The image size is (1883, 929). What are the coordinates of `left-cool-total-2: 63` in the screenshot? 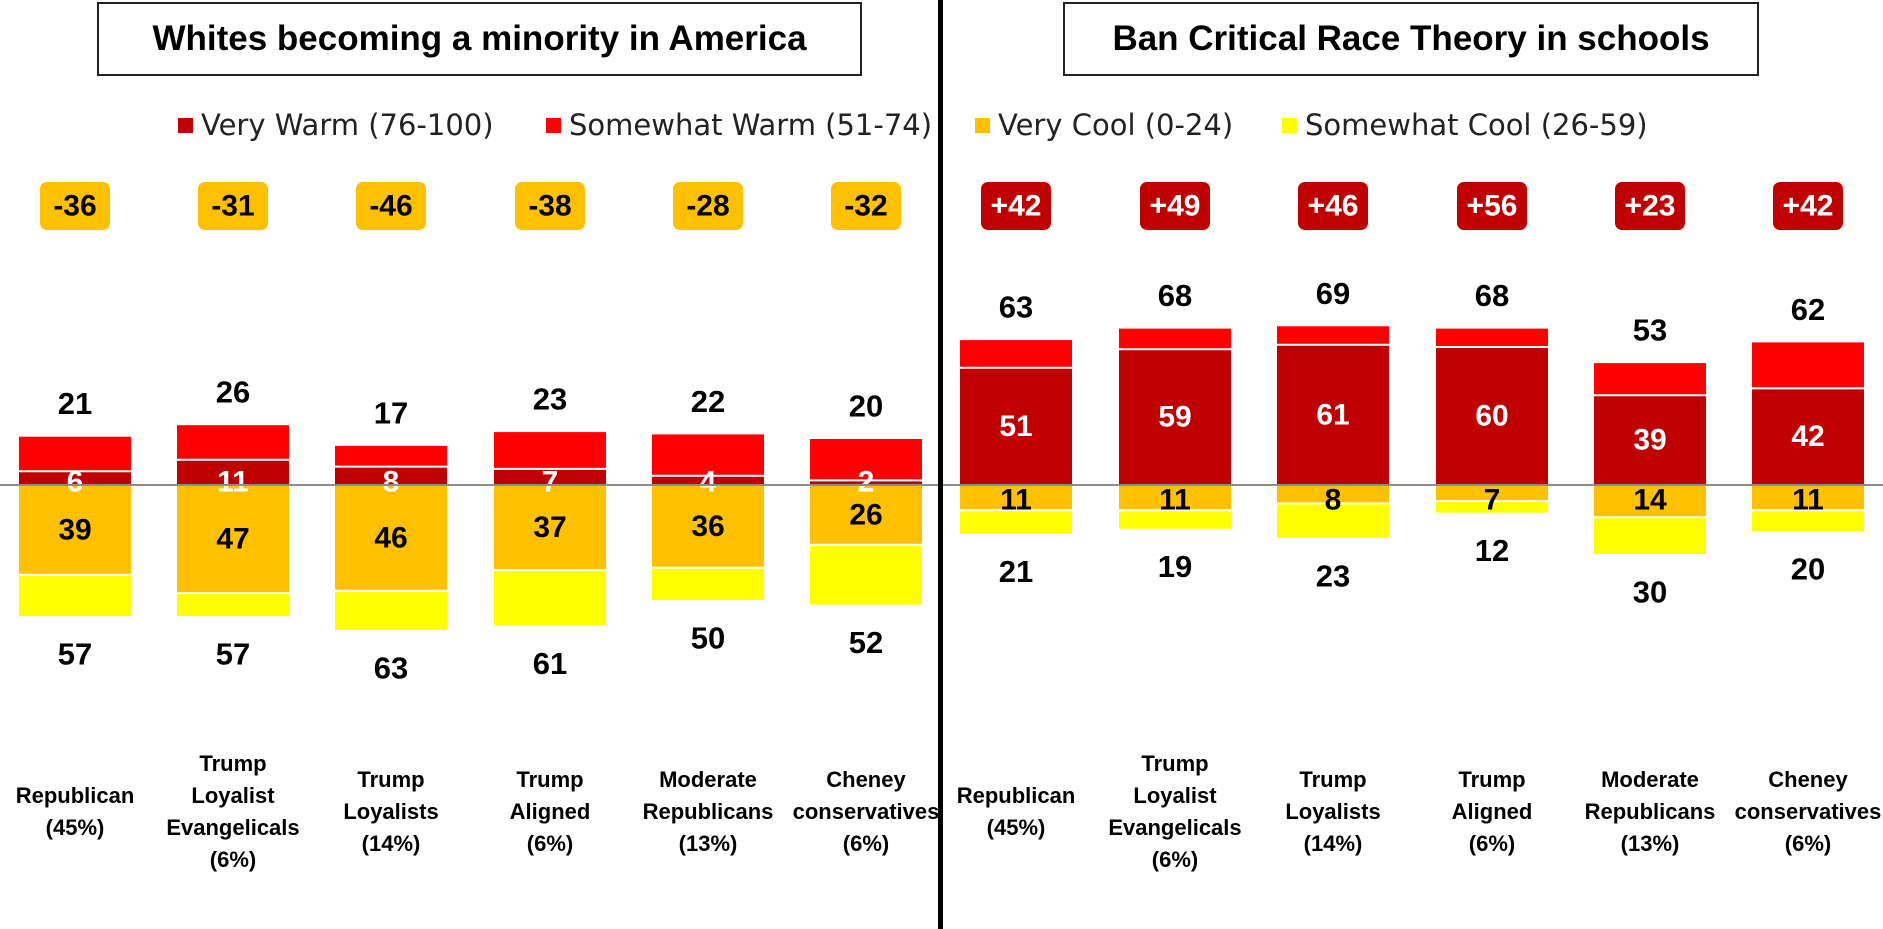 It's located at (391, 667).